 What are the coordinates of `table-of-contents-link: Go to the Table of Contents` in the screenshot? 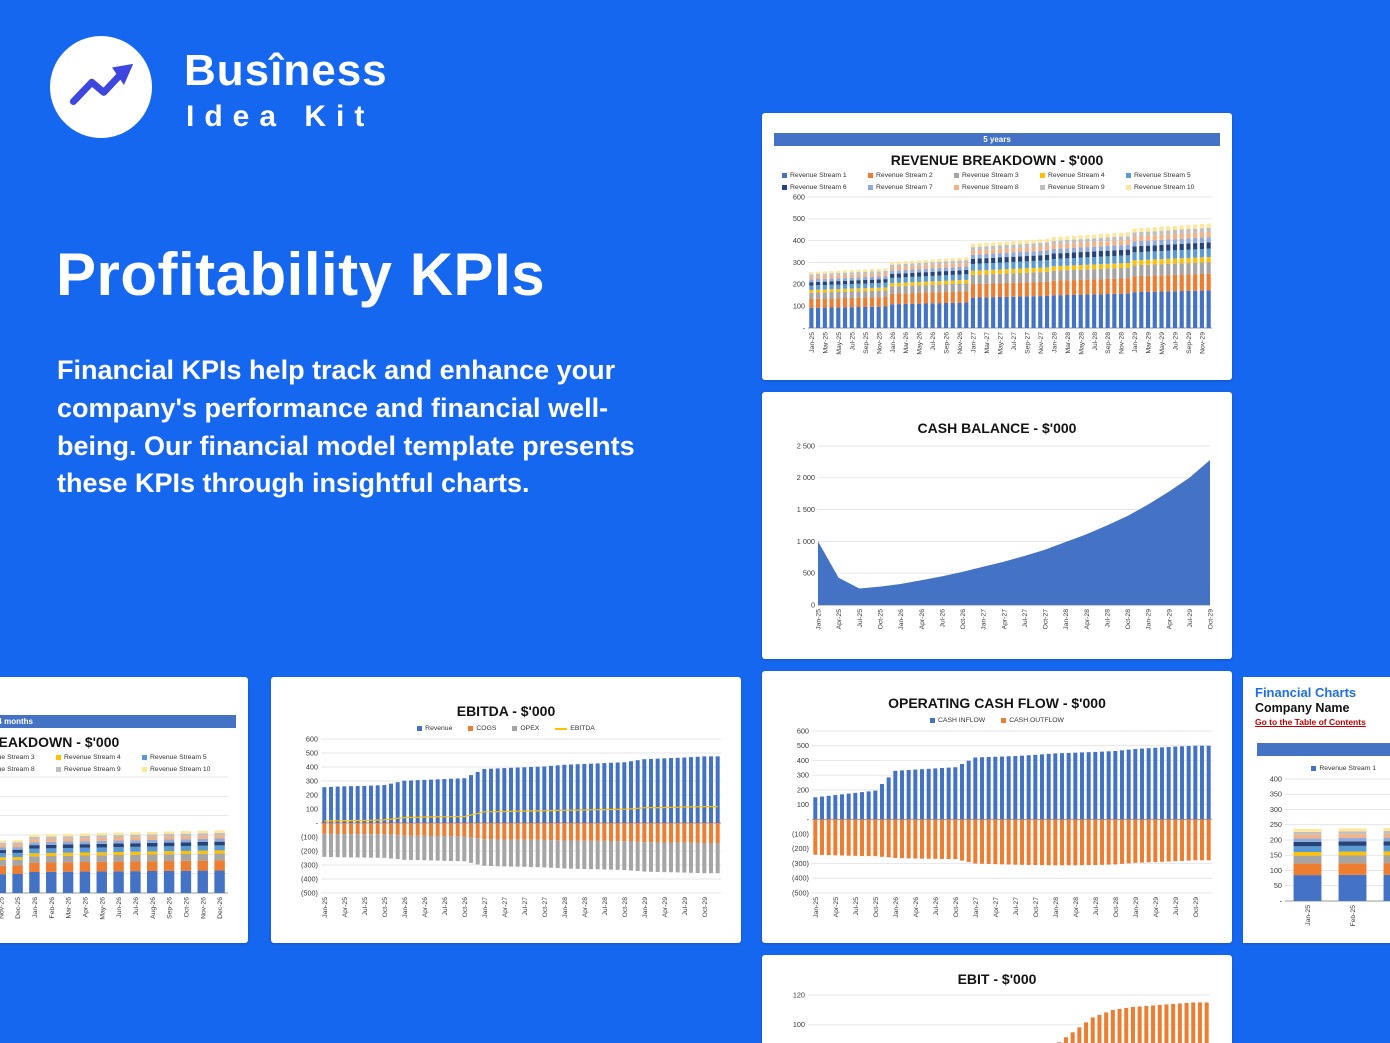 It's located at (1310, 722).